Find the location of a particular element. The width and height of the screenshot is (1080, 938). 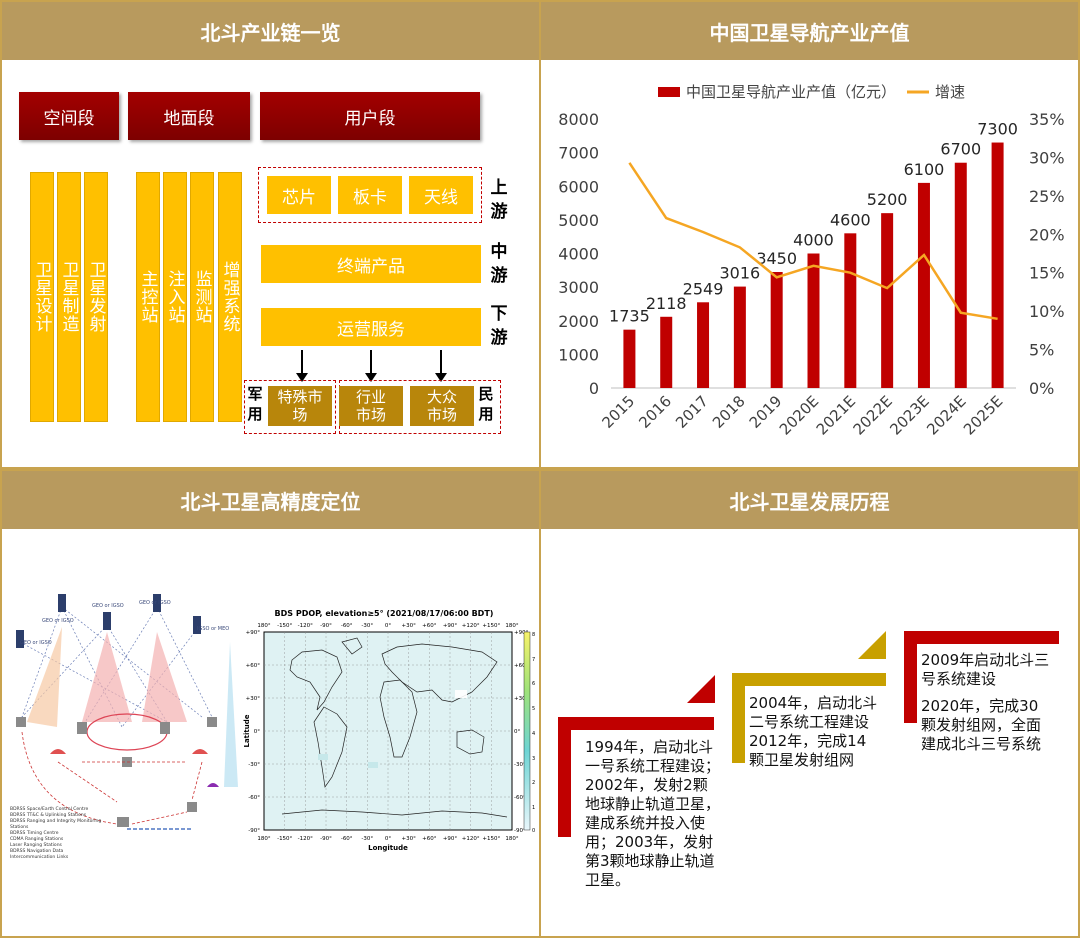

svg-text: IGSO or MEO is located at coordinates (213, 629).